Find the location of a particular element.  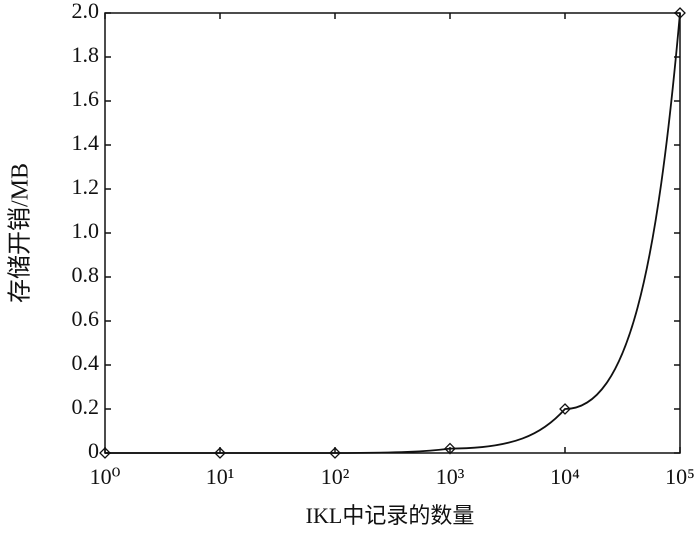

y-tick-label: 0 is located at coordinates (93, 450).